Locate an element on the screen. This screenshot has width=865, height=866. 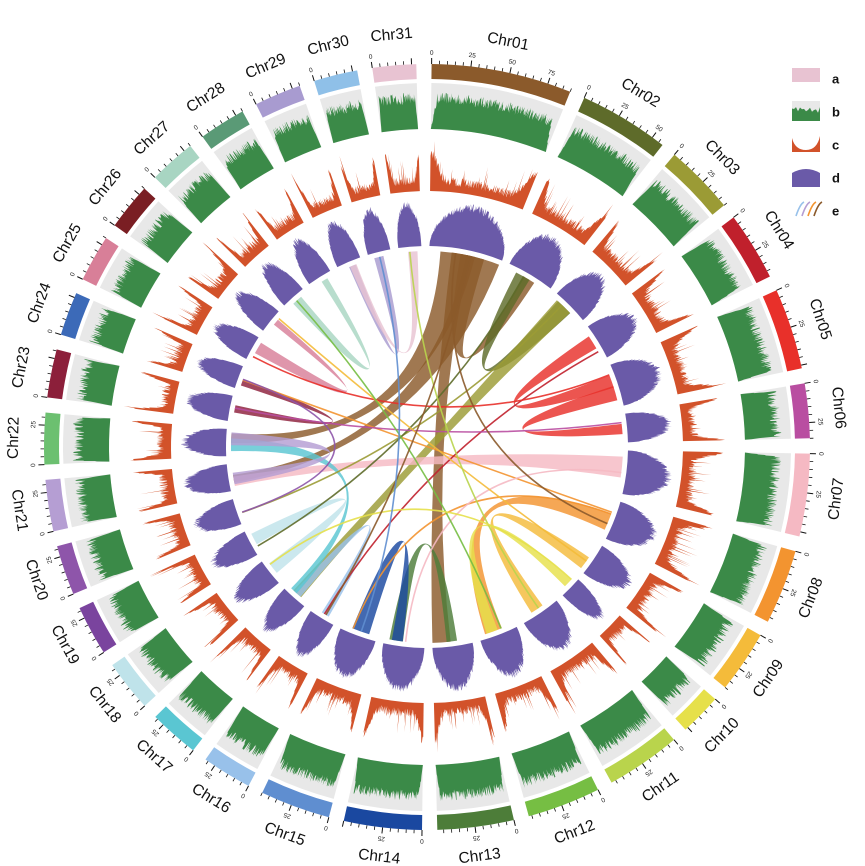
chr-label-chr29: Chr29 is located at coordinates (266, 66).